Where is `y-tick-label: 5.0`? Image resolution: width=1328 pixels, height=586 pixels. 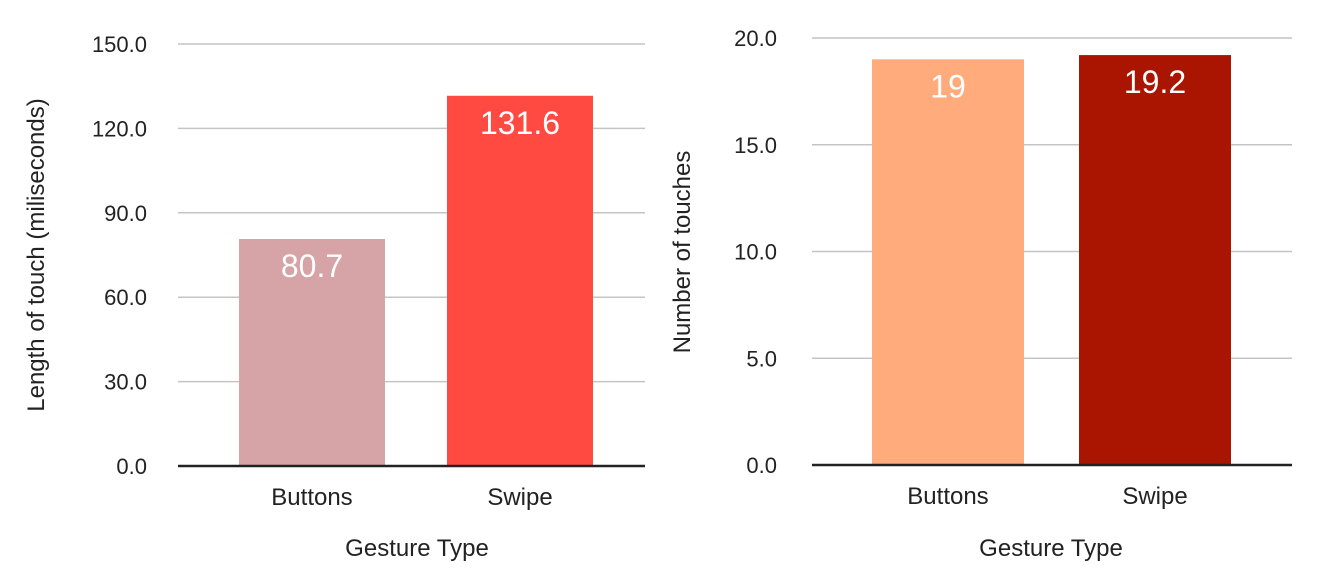 y-tick-label: 5.0 is located at coordinates (761, 358).